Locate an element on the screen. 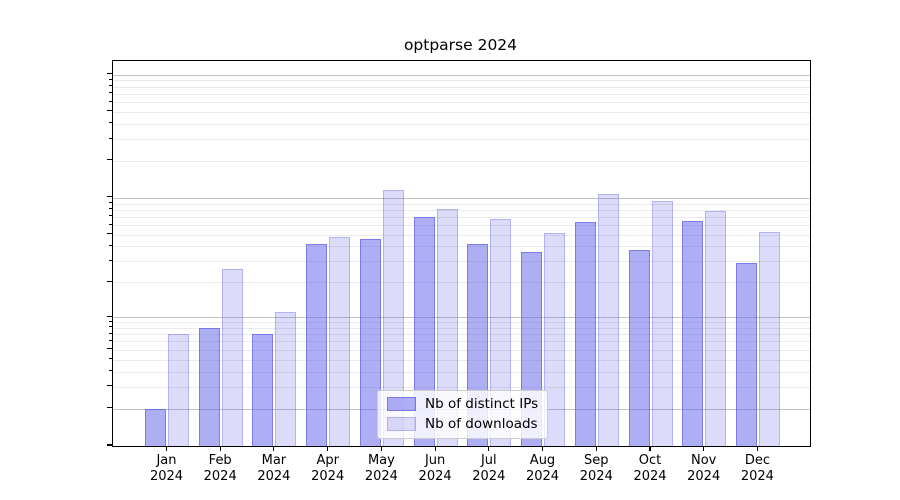 The image size is (900, 500). legend-label-distinct-ips: Nb of distinct IPs is located at coordinates (482, 404).